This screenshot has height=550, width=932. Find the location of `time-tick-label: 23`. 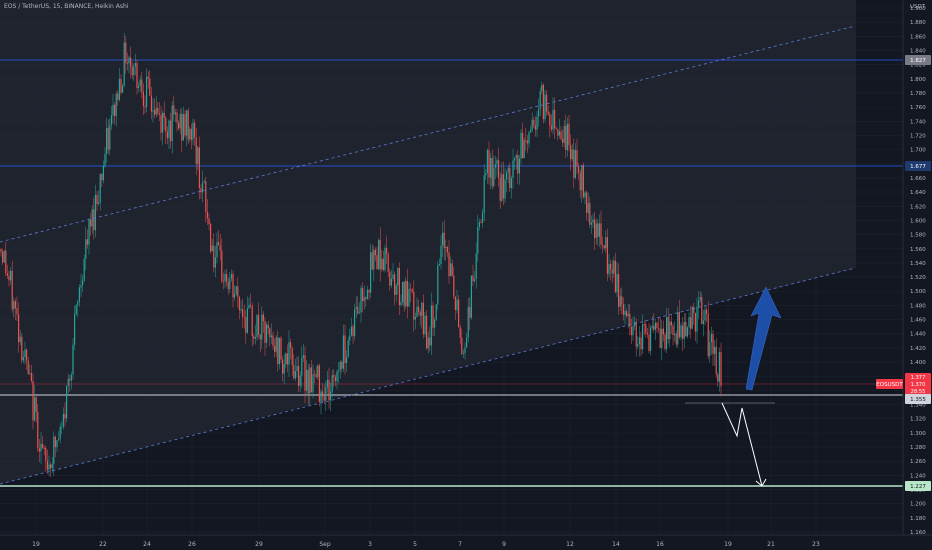

time-tick-label: 23 is located at coordinates (816, 544).